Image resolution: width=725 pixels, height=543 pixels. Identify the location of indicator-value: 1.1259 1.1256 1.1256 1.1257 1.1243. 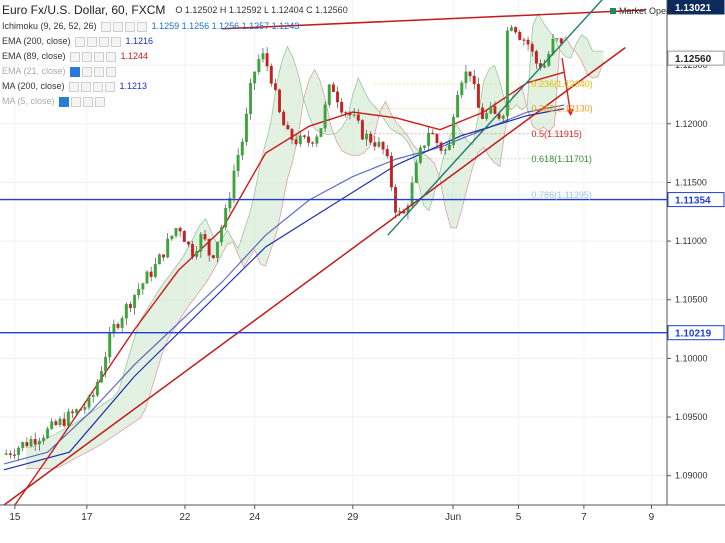
(225, 26).